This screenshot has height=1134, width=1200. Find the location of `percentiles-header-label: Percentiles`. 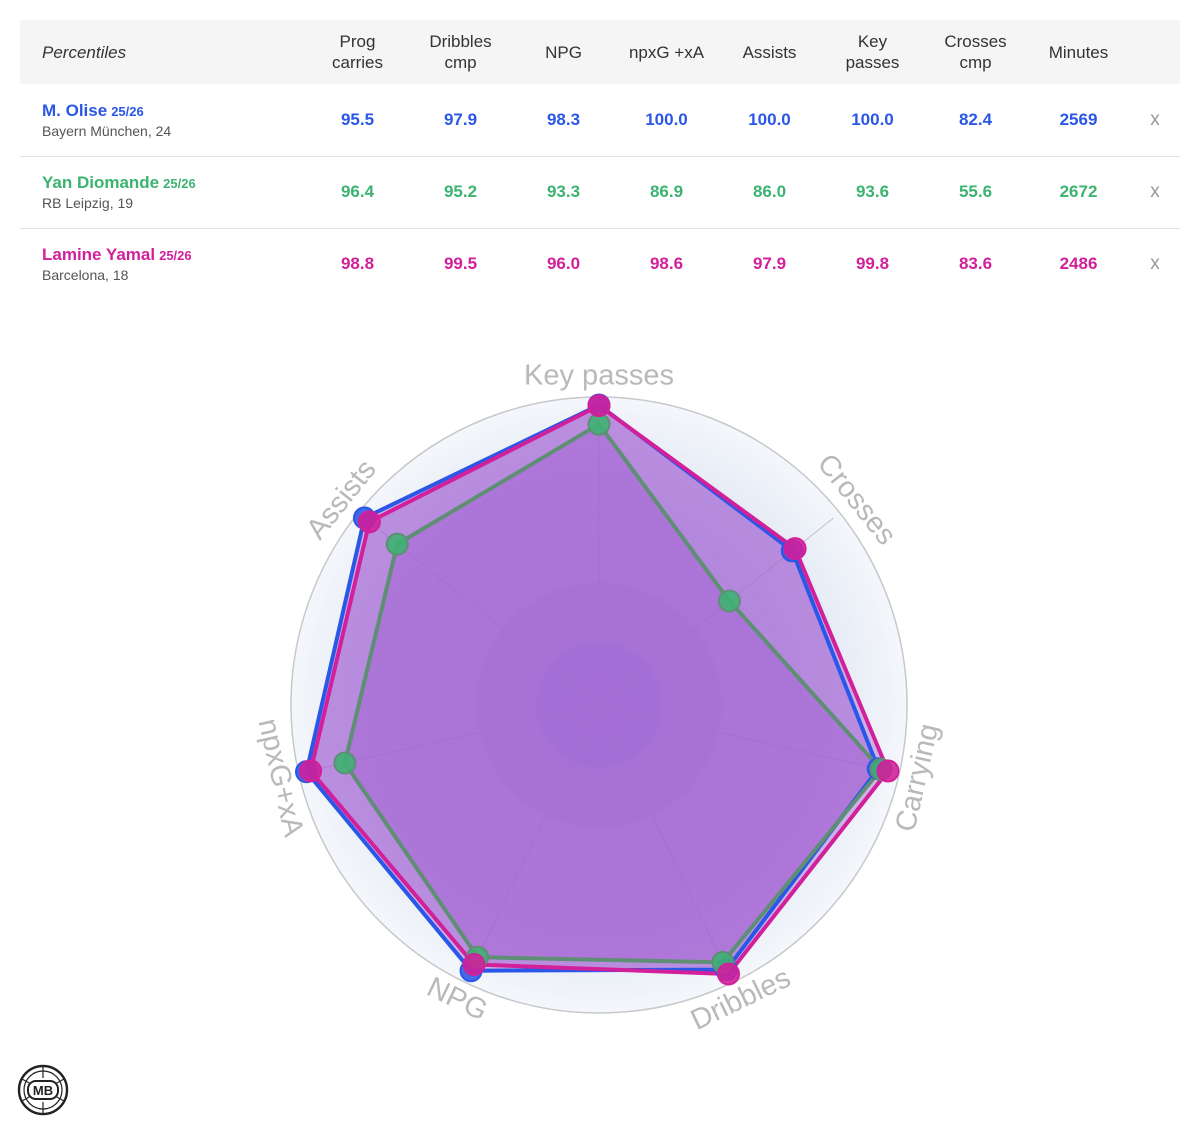

percentiles-header-label: Percentiles is located at coordinates (84, 52).